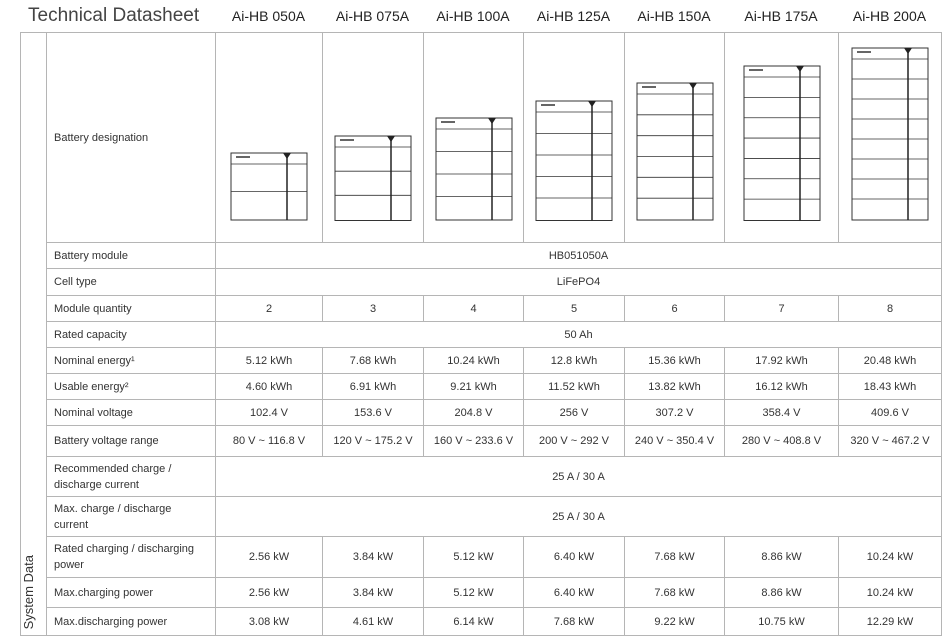 This screenshot has width=945, height=636. I want to click on cell-value: 12.8 kWh, so click(574, 360).